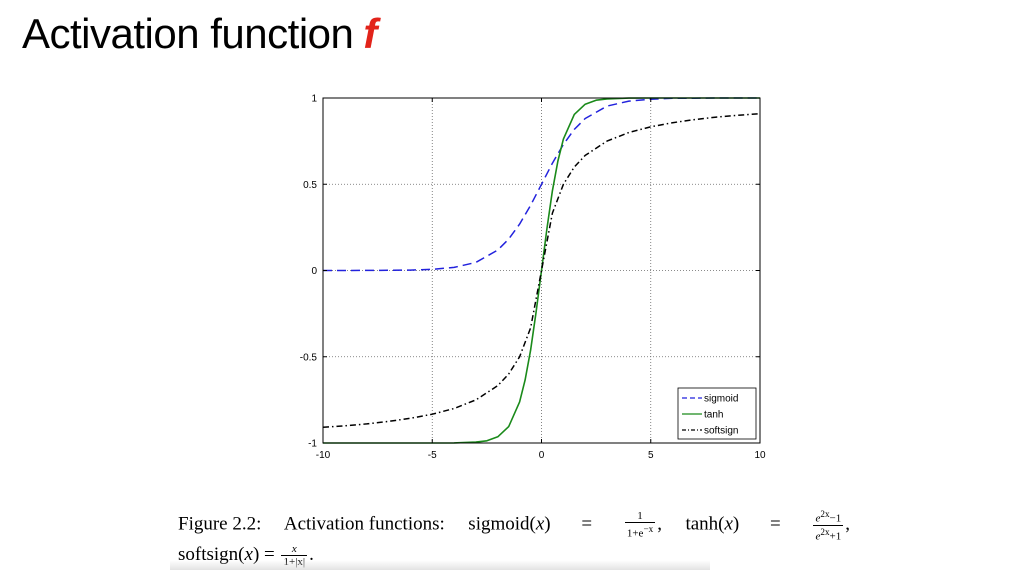 Image resolution: width=1036 pixels, height=570 pixels. Describe the element at coordinates (188, 33) in the screenshot. I see `slide-title-text: Activation function` at that location.